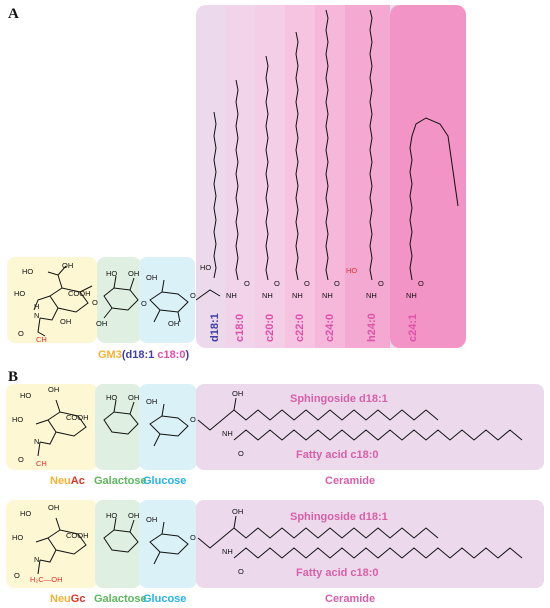 This screenshot has width=550, height=608. What do you see at coordinates (120, 481) in the screenshot?
I see `galactose-caption-1: Galactose` at bounding box center [120, 481].